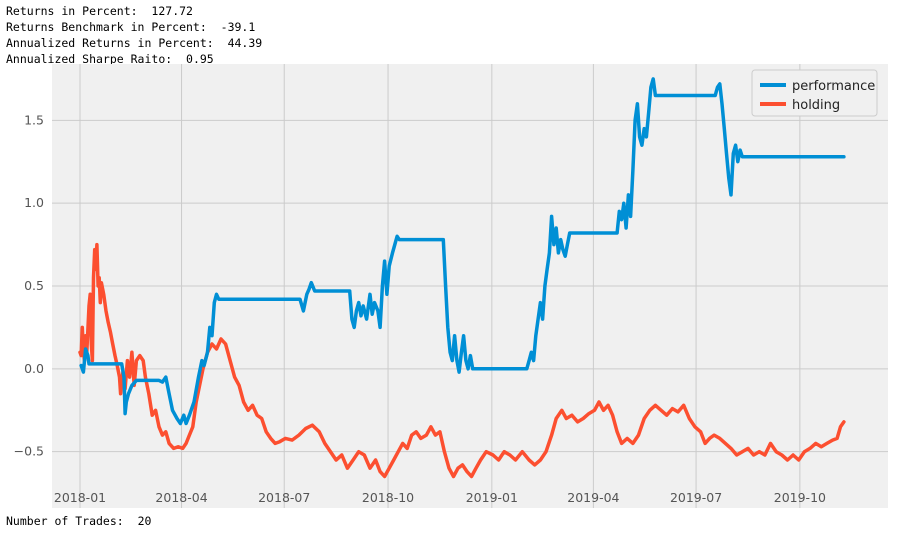  I want to click on legend-label-performance: performance, so click(833, 86).